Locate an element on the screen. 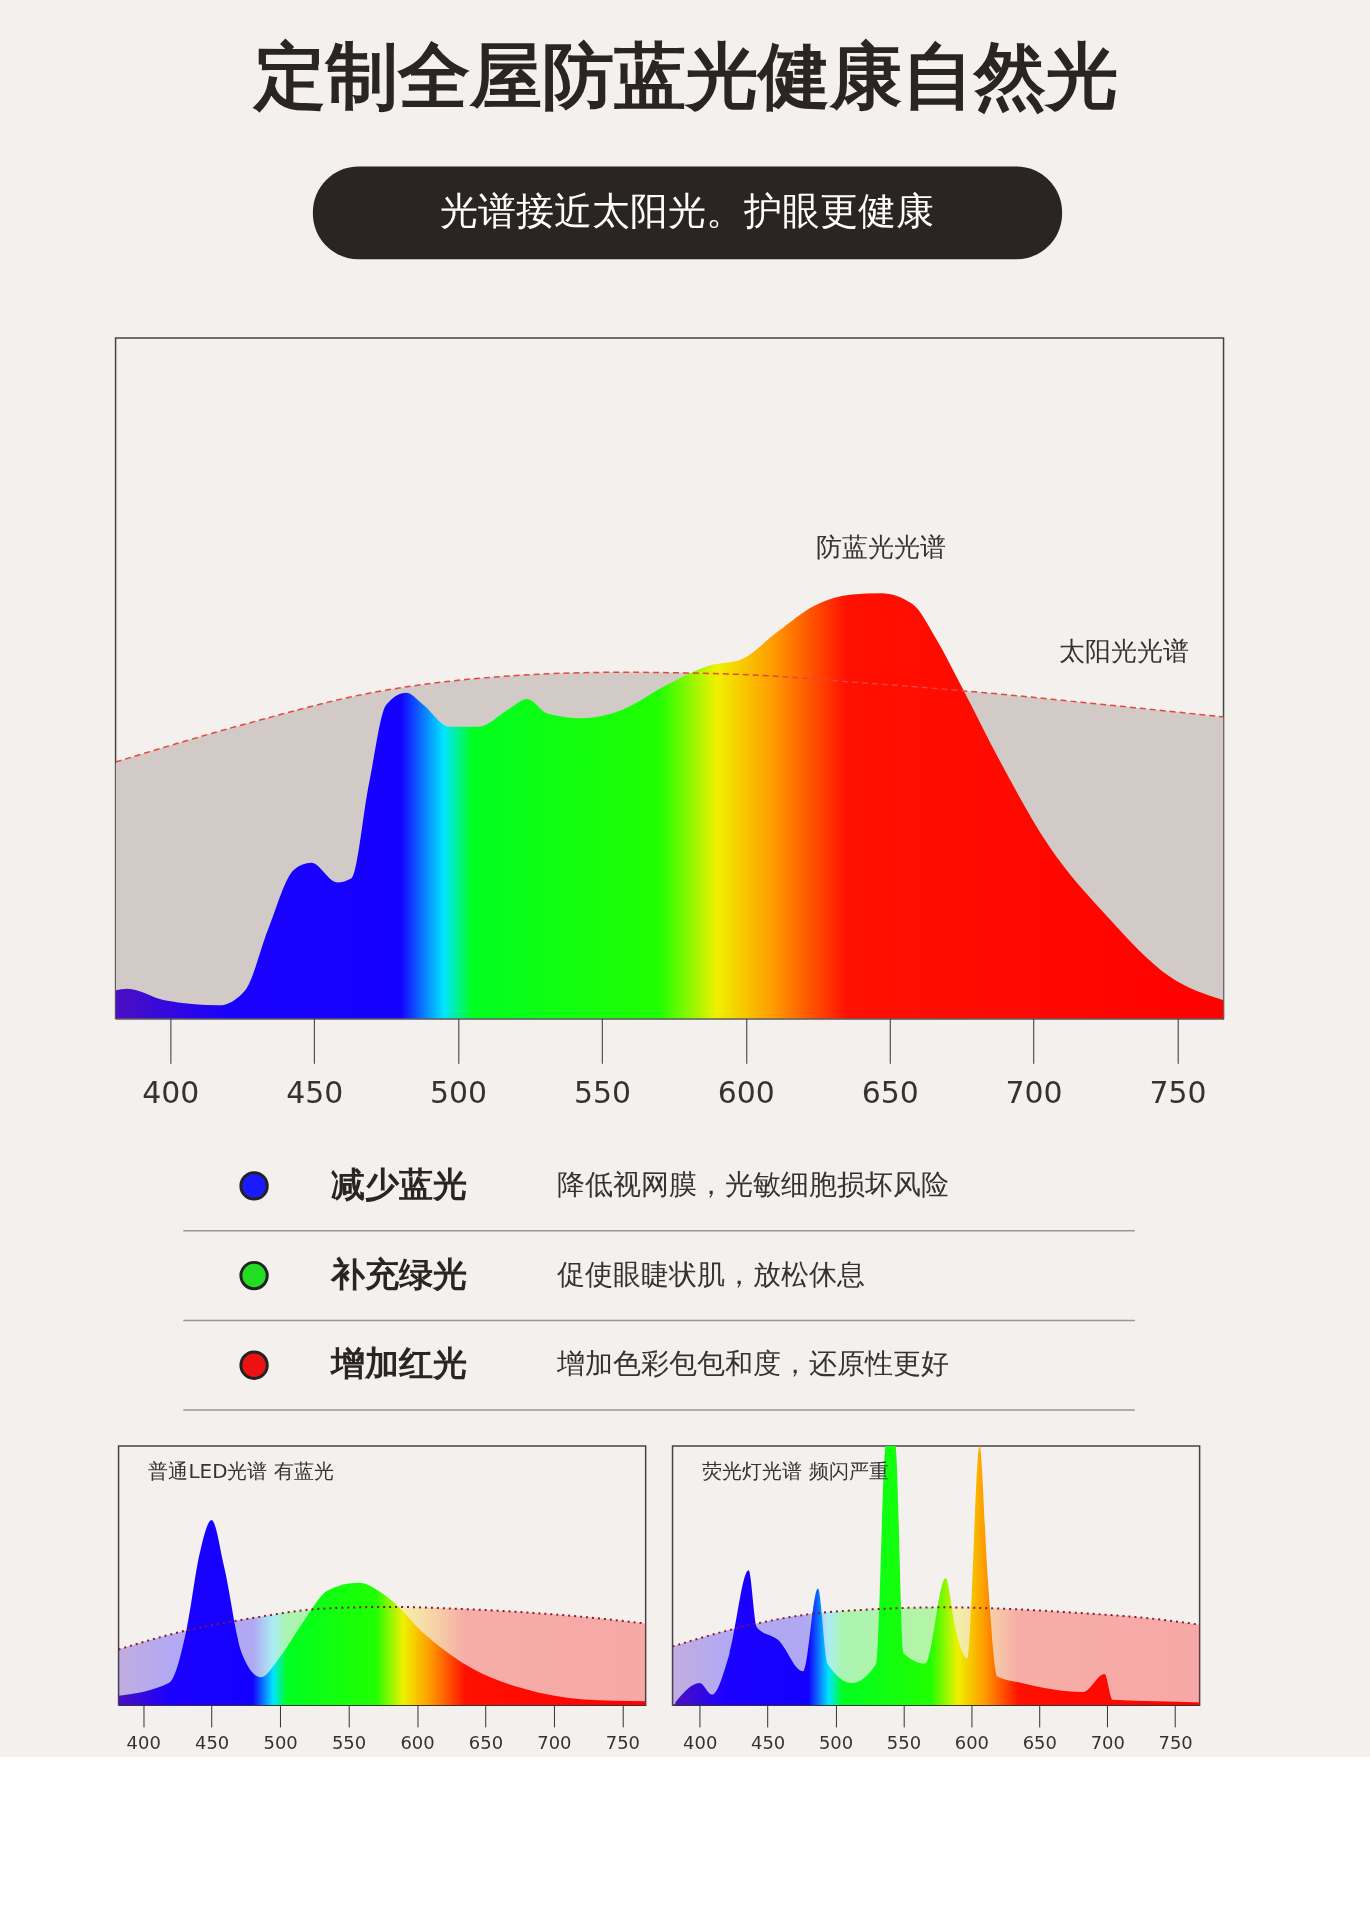  chart-title: 定制全屋防蓝光健康自然光 is located at coordinates (685, 75).